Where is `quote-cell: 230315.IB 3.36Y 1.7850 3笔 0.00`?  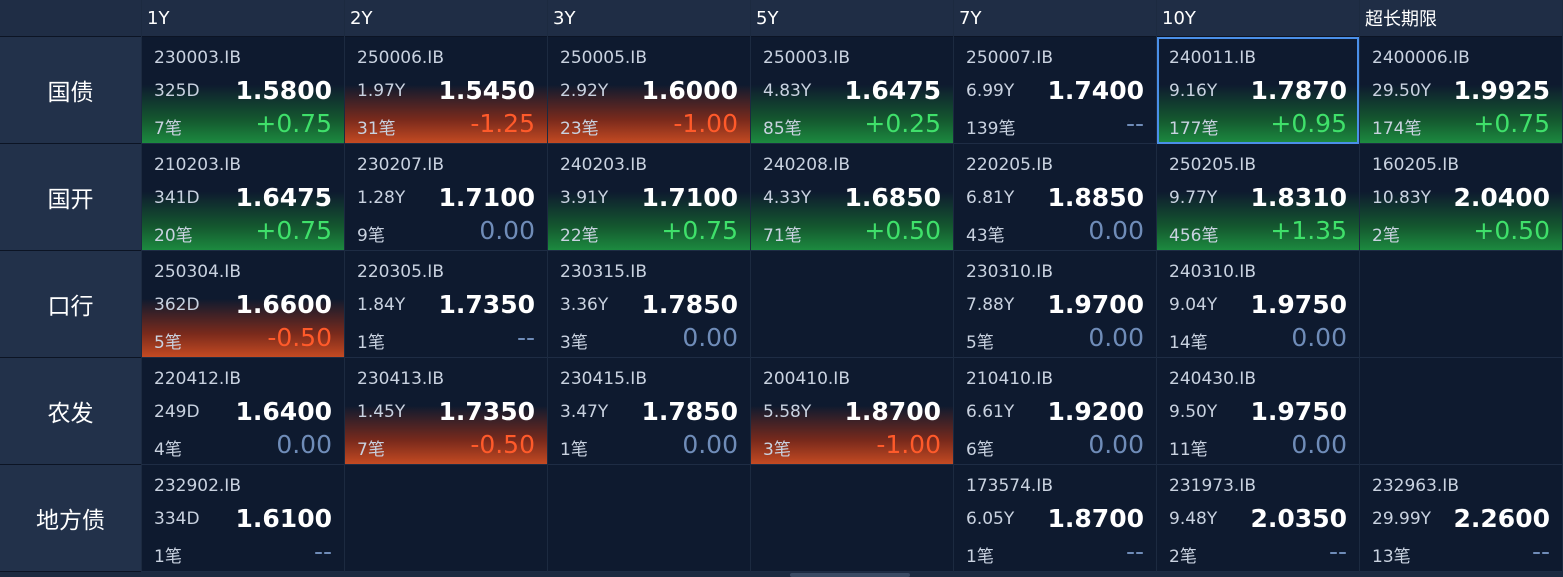 quote-cell: 230315.IB 3.36Y 1.7850 3笔 0.00 is located at coordinates (649, 304).